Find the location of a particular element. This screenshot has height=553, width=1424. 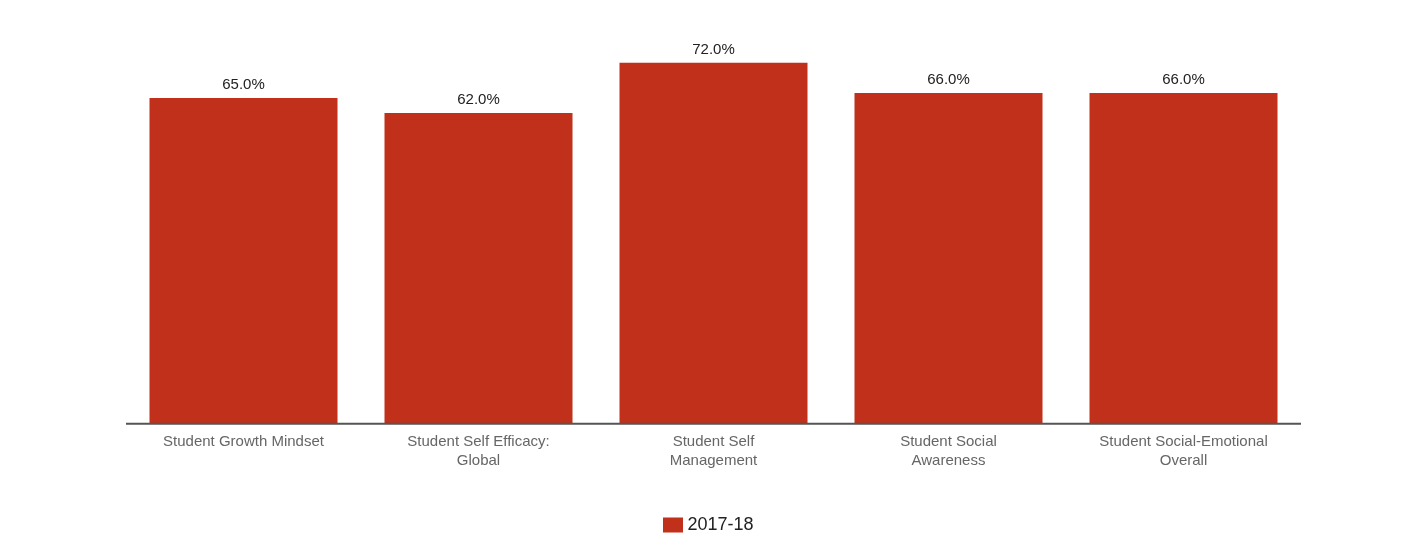

legend-label: 2017-18 is located at coordinates (720, 523).